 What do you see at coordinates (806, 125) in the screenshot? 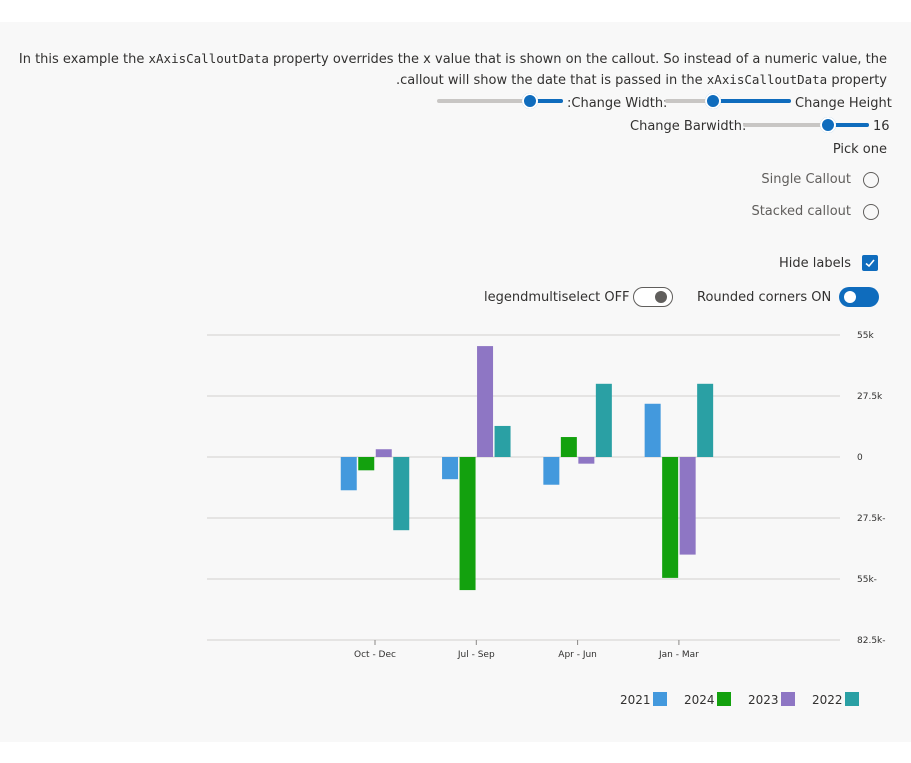
I see `barwidth-slider` at bounding box center [806, 125].